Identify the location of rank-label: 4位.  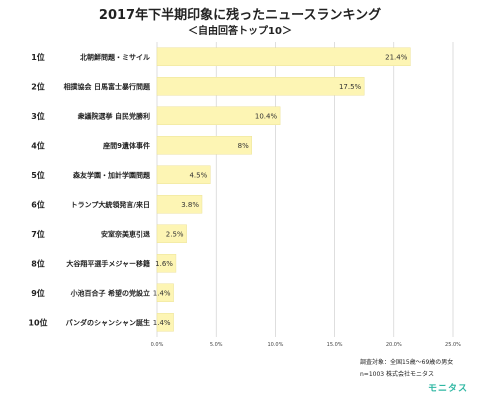
(38, 145).